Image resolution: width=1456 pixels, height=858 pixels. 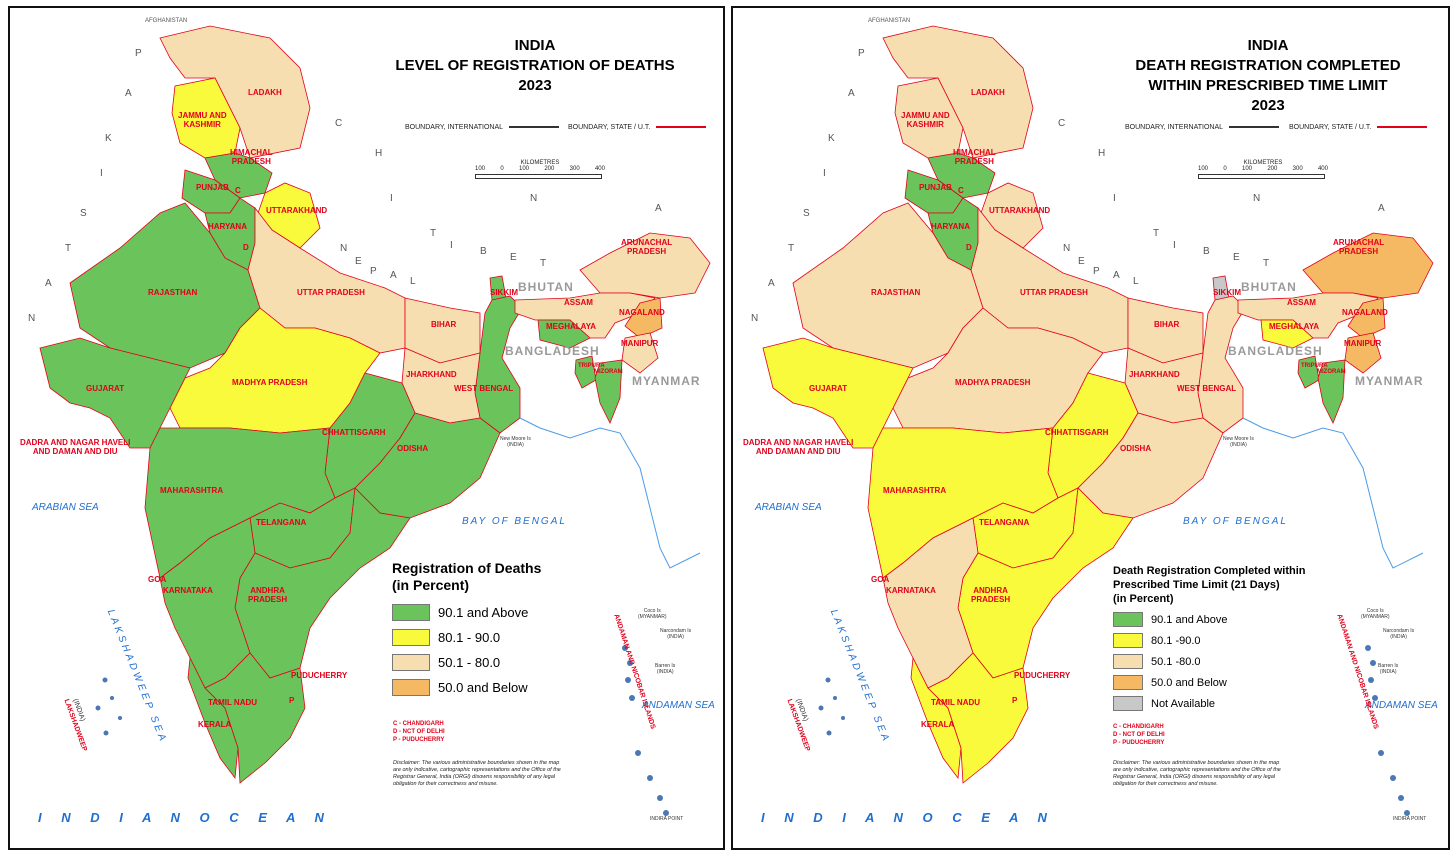 What do you see at coordinates (1331, 391) in the screenshot?
I see `region-mizoram` at bounding box center [1331, 391].